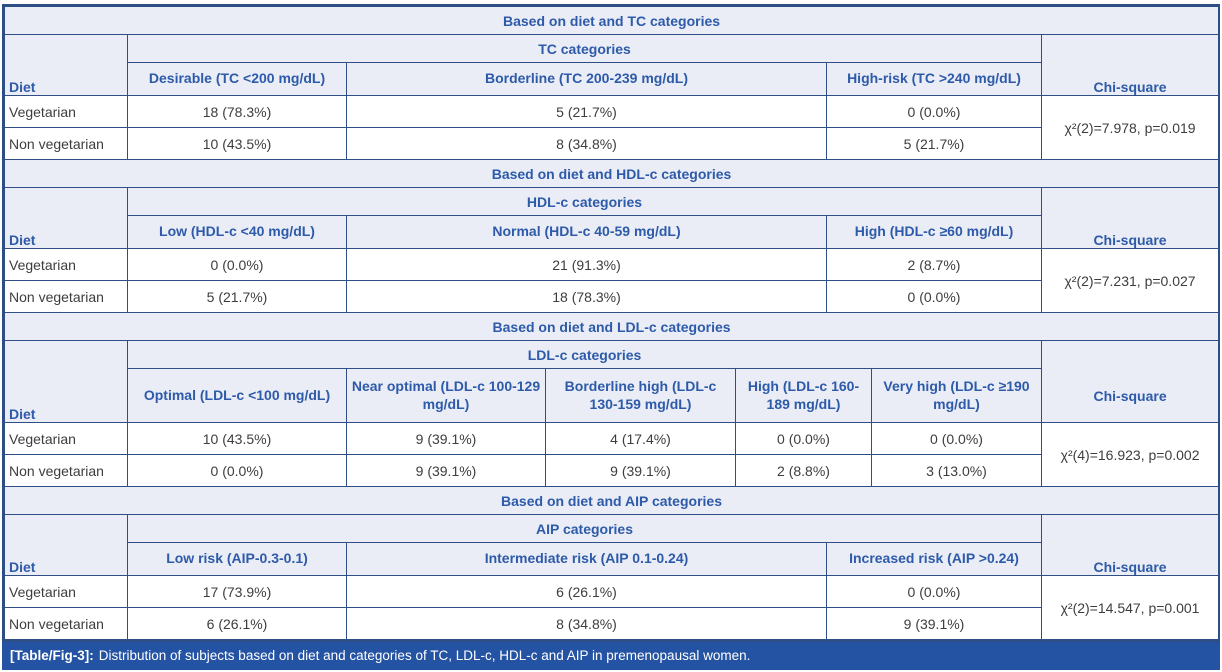 The width and height of the screenshot is (1222, 672). What do you see at coordinates (956, 470) in the screenshot?
I see `data-cell: 3 (13.0%)` at bounding box center [956, 470].